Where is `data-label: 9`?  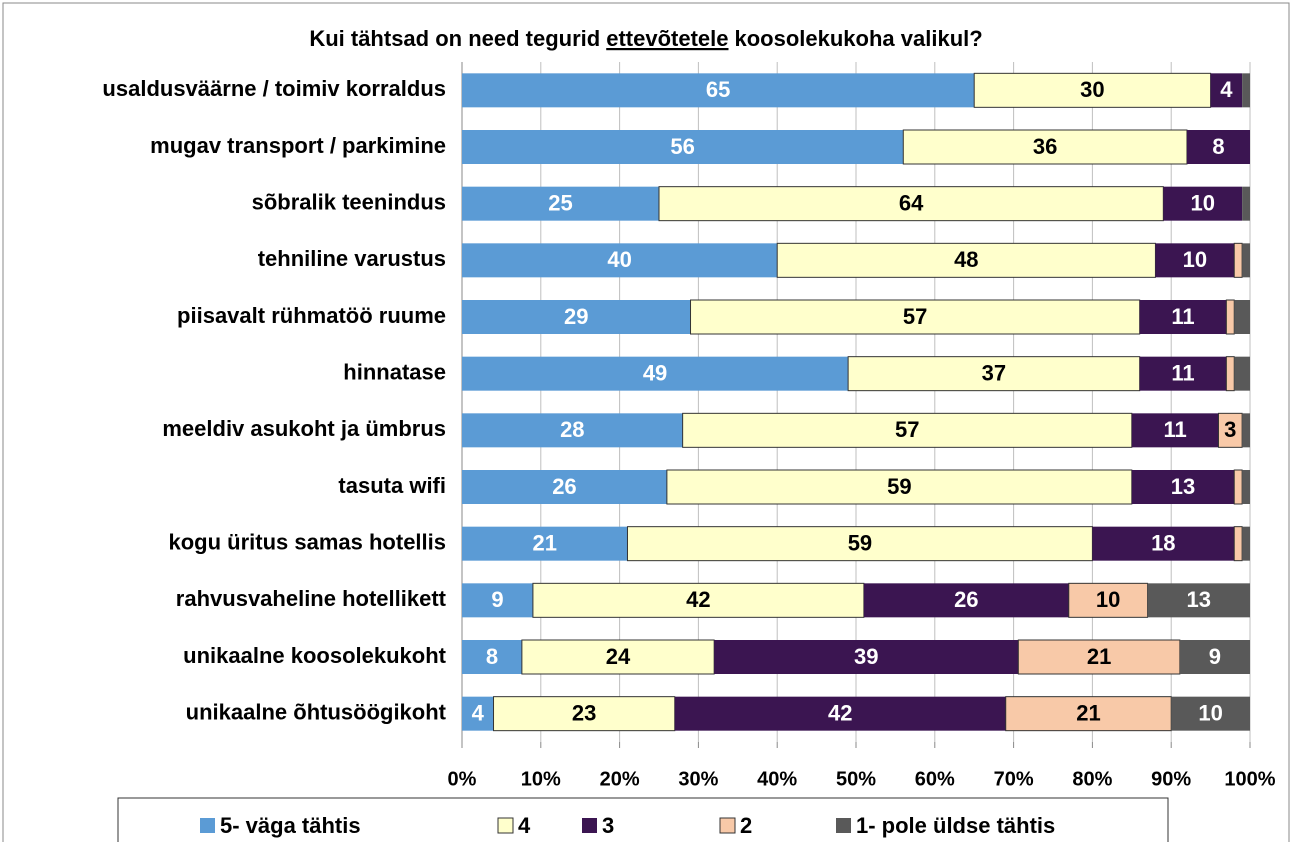
data-label: 9 is located at coordinates (1215, 656).